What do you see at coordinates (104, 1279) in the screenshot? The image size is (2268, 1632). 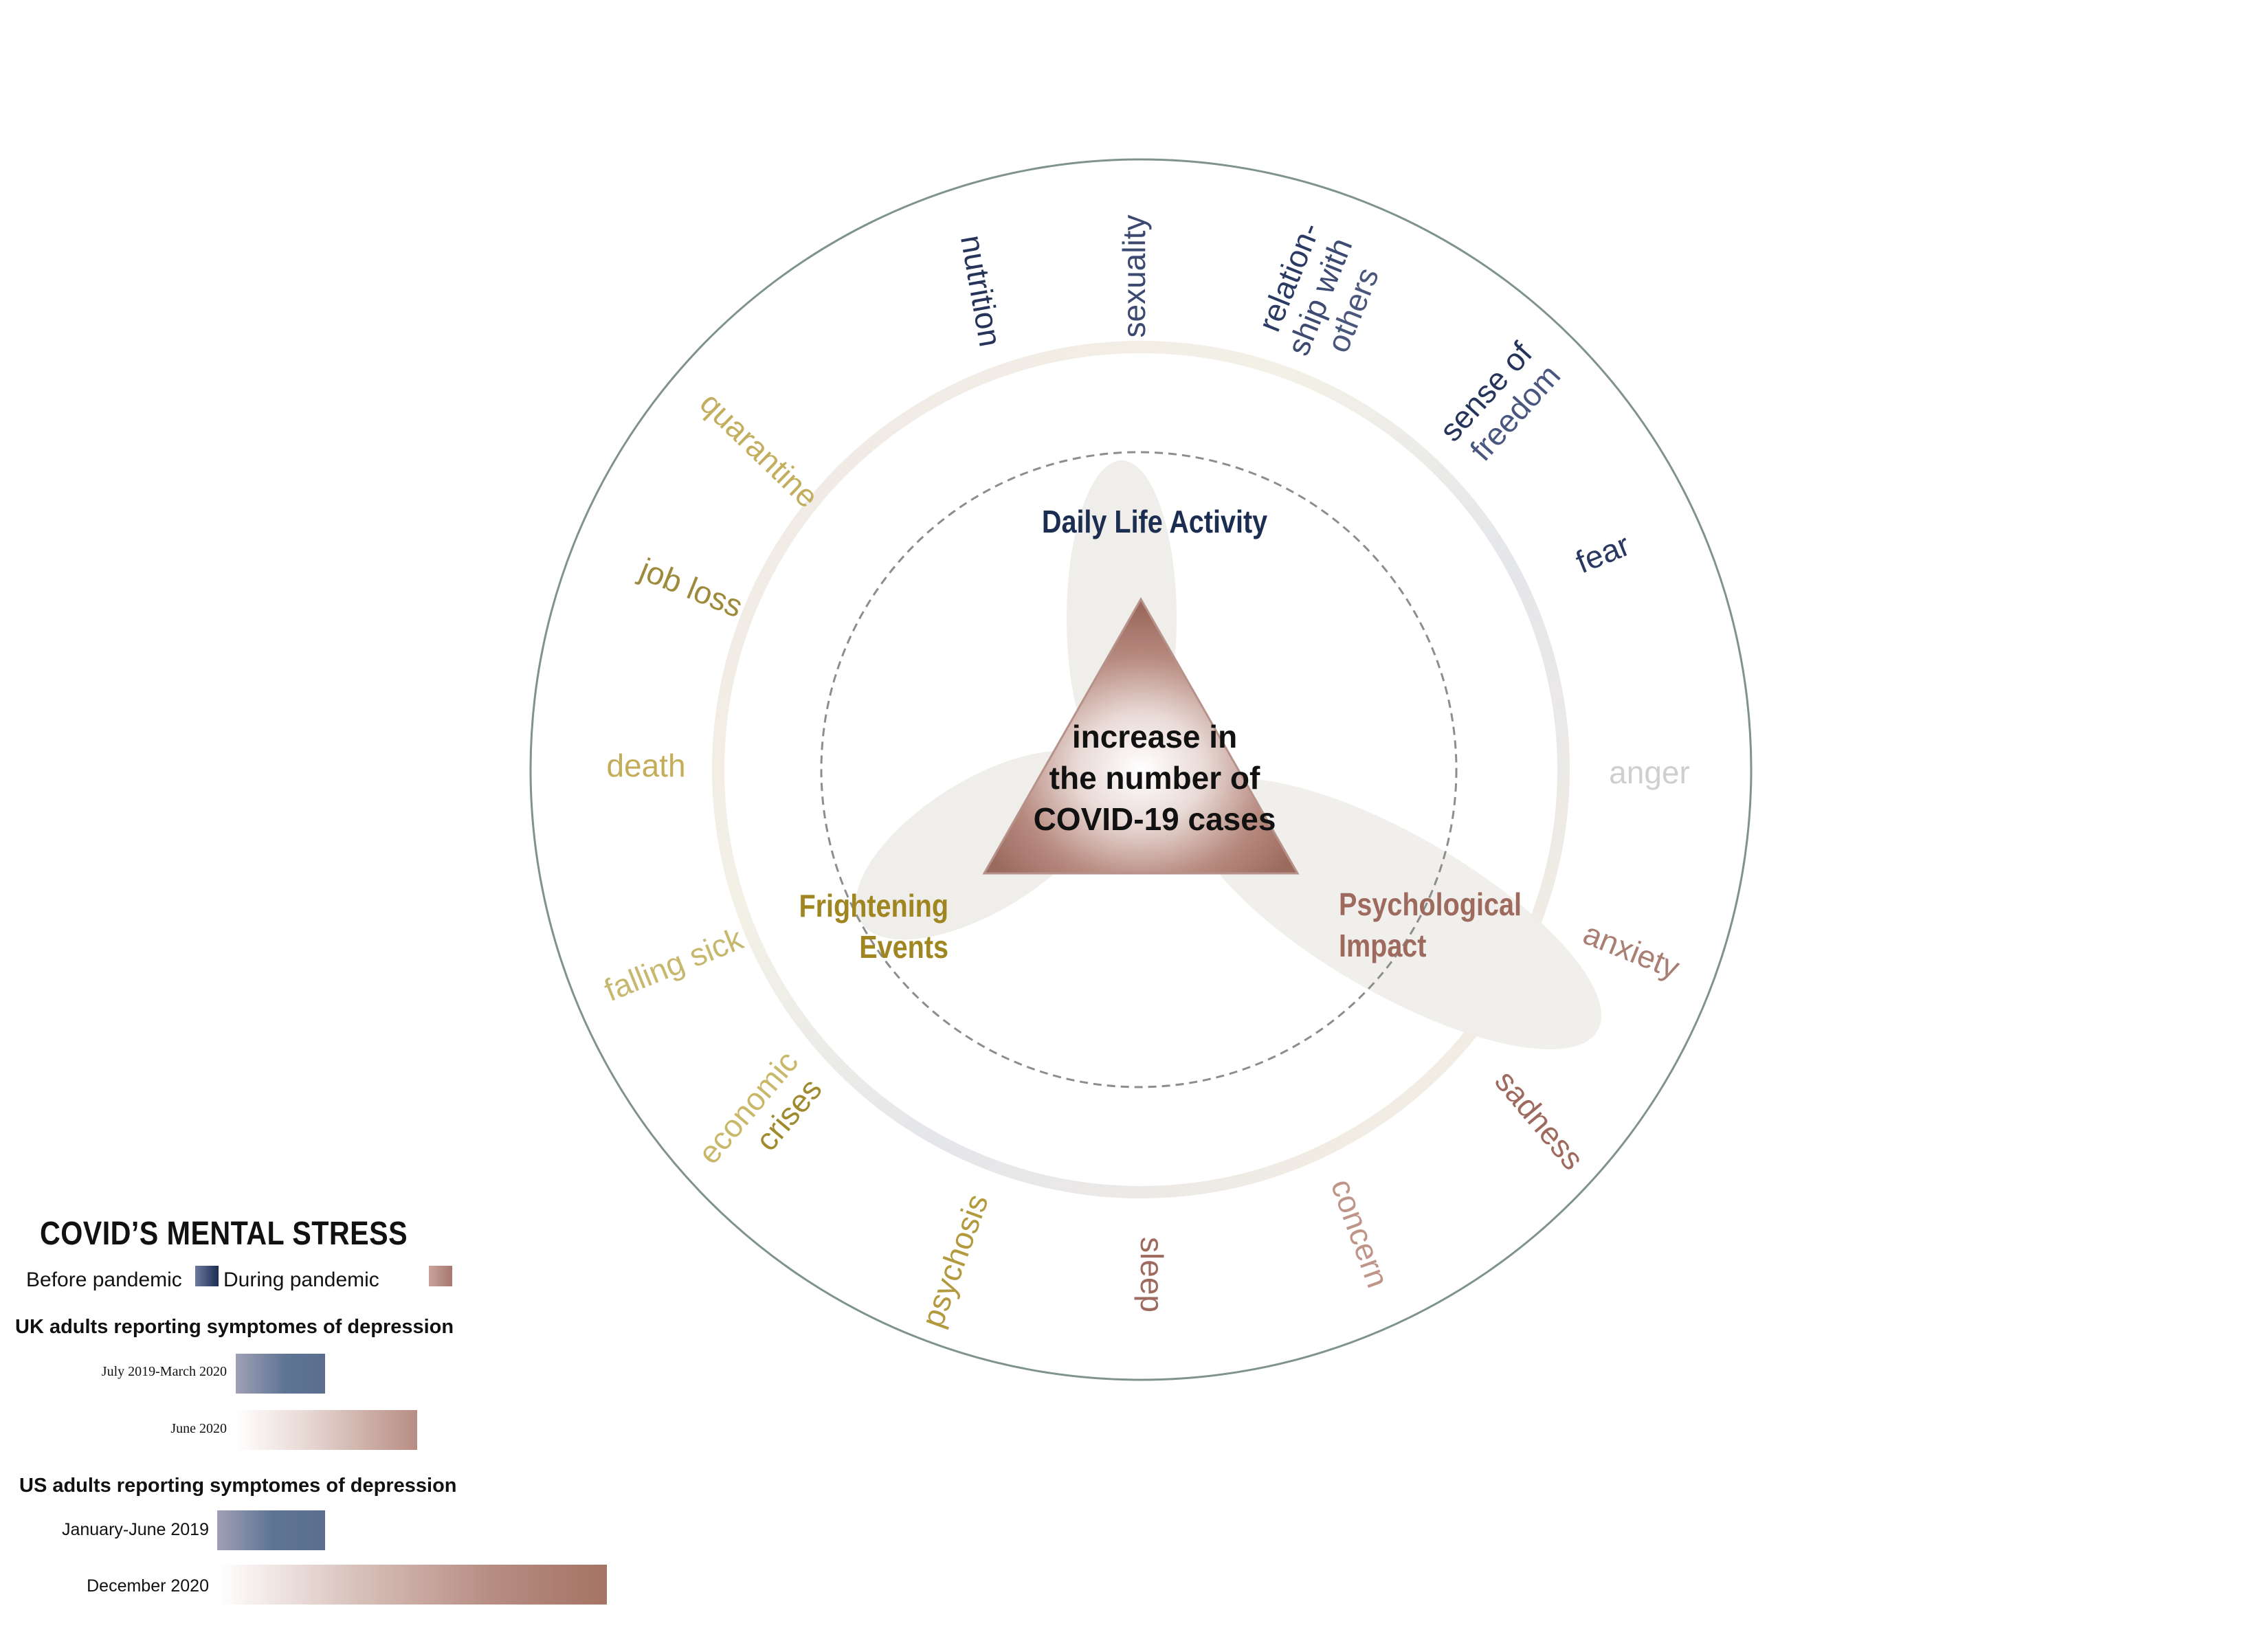 I see `legend-before-label: Before pandemic` at bounding box center [104, 1279].